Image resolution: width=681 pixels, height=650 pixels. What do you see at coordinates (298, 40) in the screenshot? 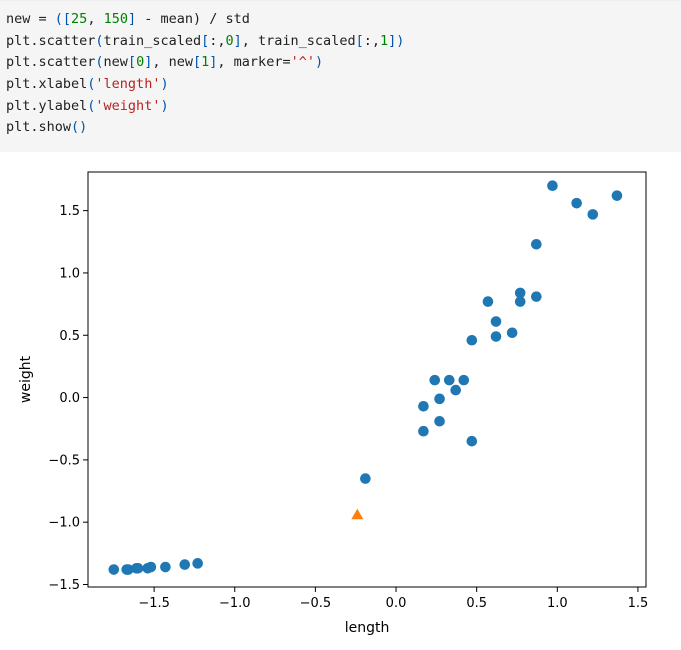
I see `code-token: , train_scaled` at bounding box center [298, 40].